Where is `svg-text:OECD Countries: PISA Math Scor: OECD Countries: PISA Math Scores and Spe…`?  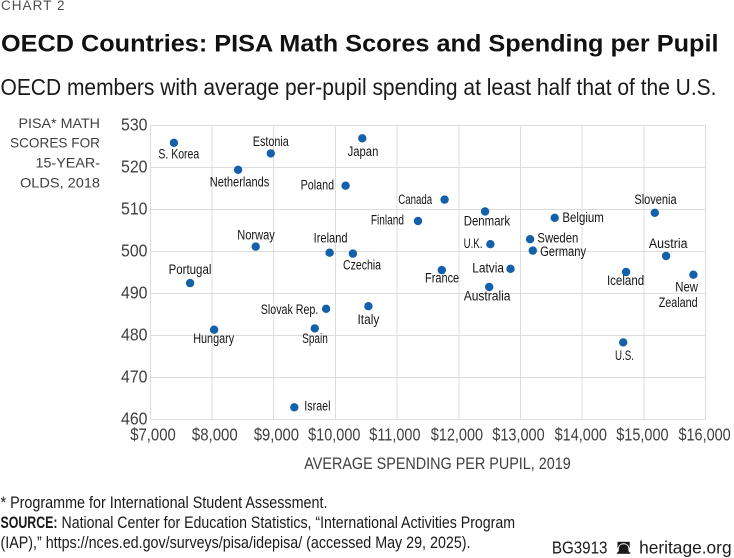 svg-text:OECD Countries: PISA Math Scor: OECD Countries: PISA Math Scores and Spe… is located at coordinates (360, 43).